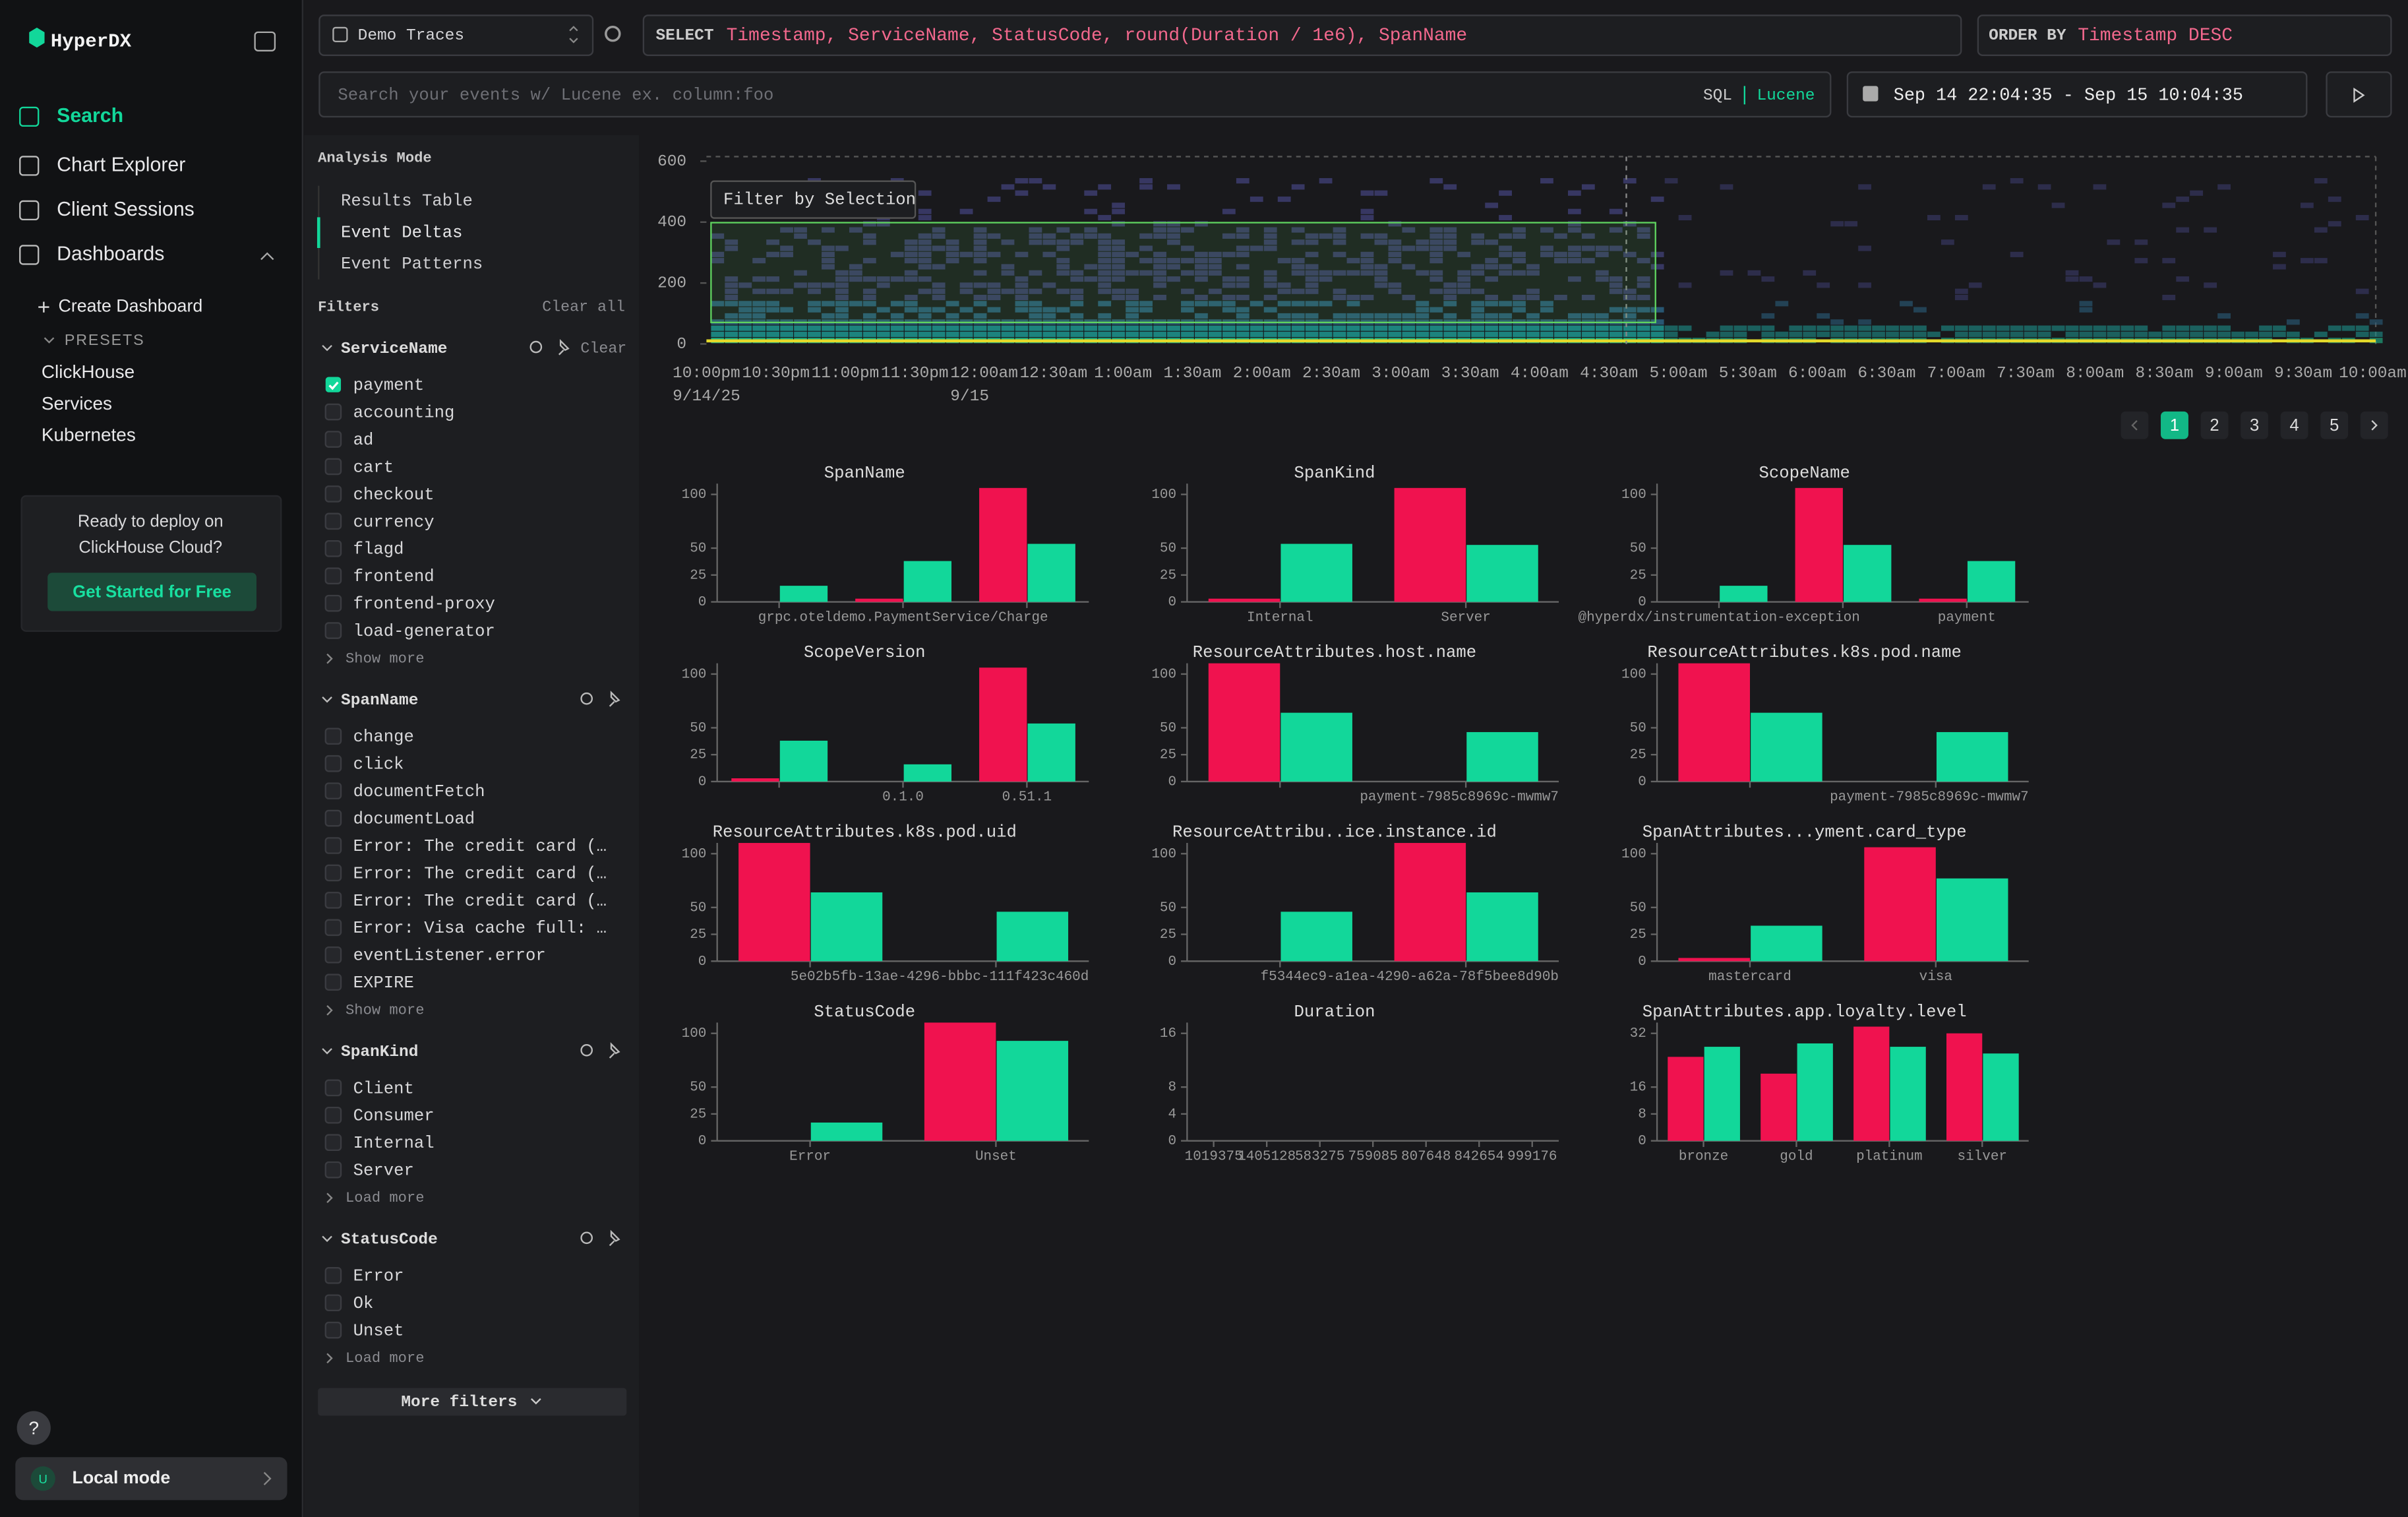  I want to click on help-button, so click(33, 1428).